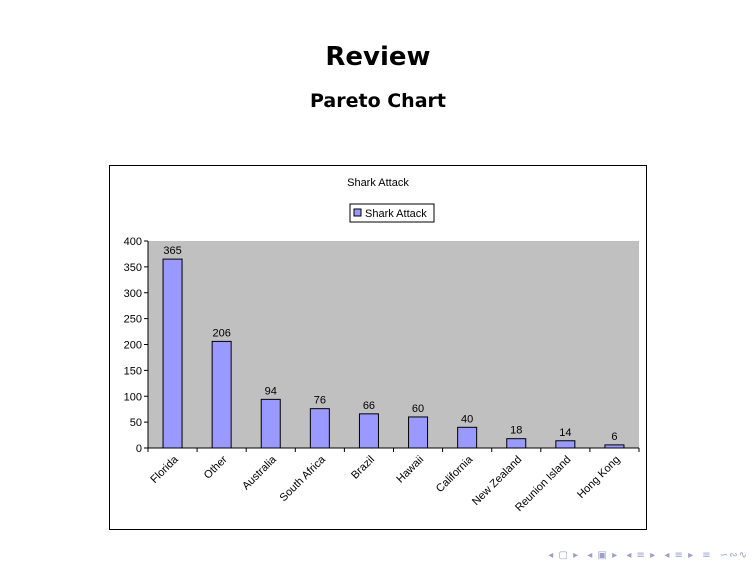  Describe the element at coordinates (598, 477) in the screenshot. I see `x-tick-label: Hong Kong` at that location.